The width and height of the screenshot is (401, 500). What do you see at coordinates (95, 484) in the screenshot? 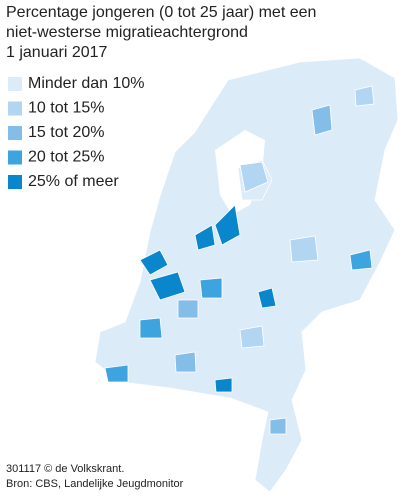
I see `footer-line: Bron: CBS, Landelijke Jeugdmonitor` at bounding box center [95, 484].